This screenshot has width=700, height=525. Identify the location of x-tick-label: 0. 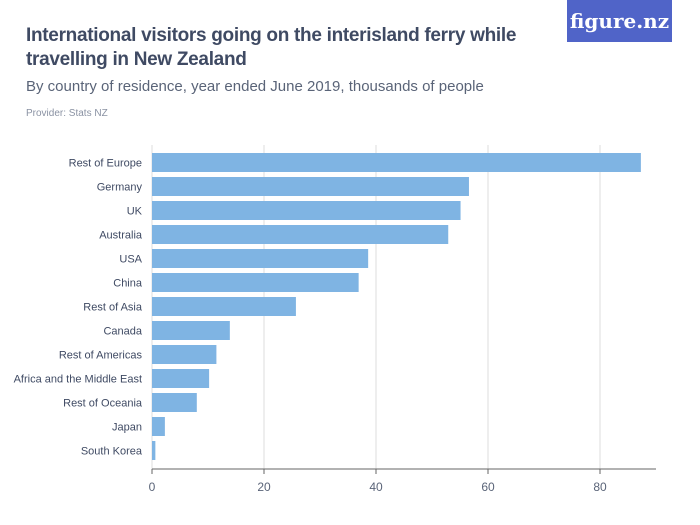
(152, 487).